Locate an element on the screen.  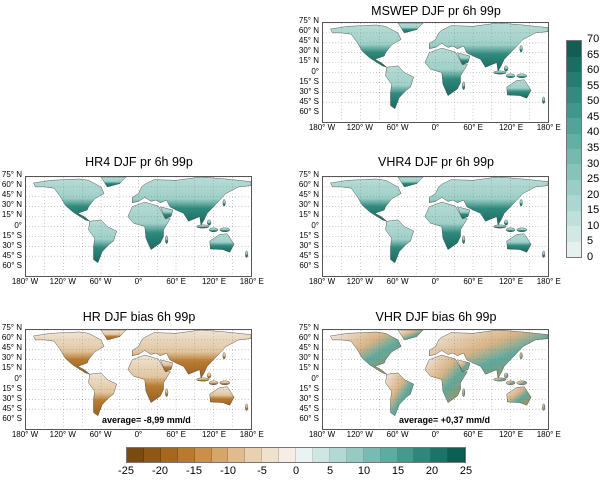
panel-title: HR4 DJF pr 6h 99p is located at coordinates (139, 162).